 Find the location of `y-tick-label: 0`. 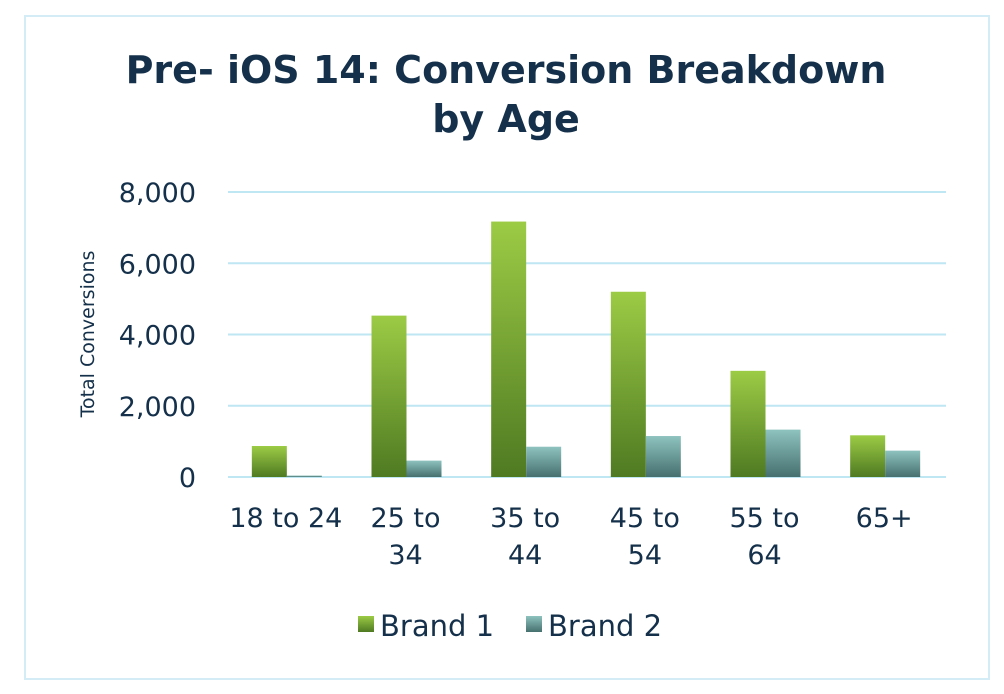

y-tick-label: 0 is located at coordinates (187, 478).